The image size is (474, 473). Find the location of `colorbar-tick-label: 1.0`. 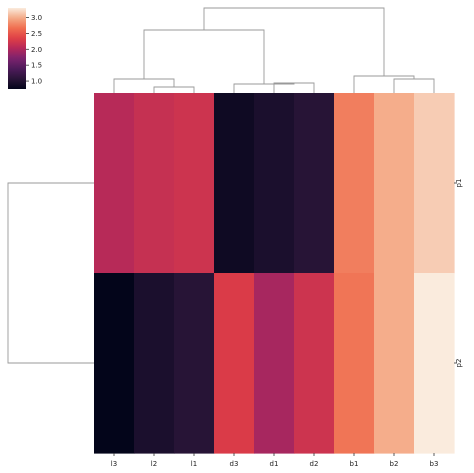

colorbar-tick-label: 1.0 is located at coordinates (36, 82).